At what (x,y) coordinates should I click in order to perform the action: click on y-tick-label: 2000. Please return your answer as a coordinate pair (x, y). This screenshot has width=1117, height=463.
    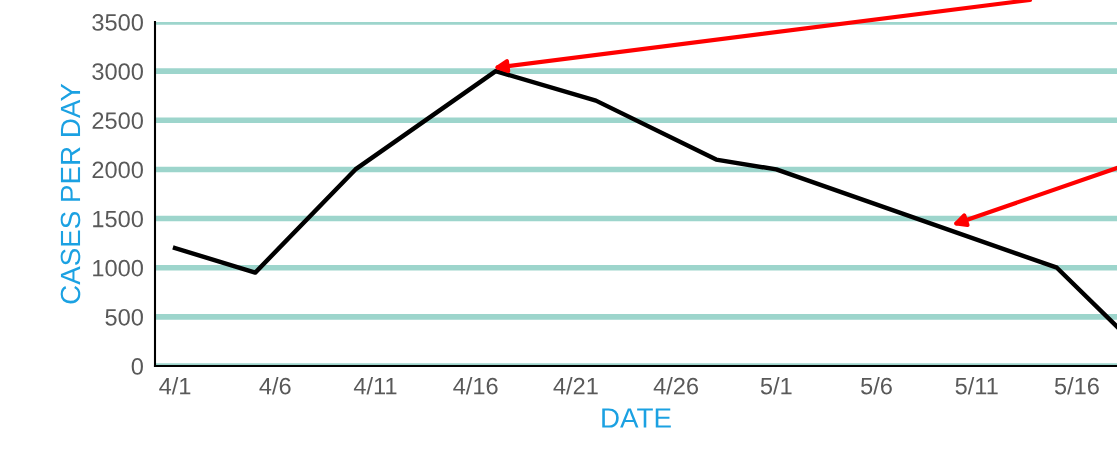
    Looking at the image, I should click on (117, 170).